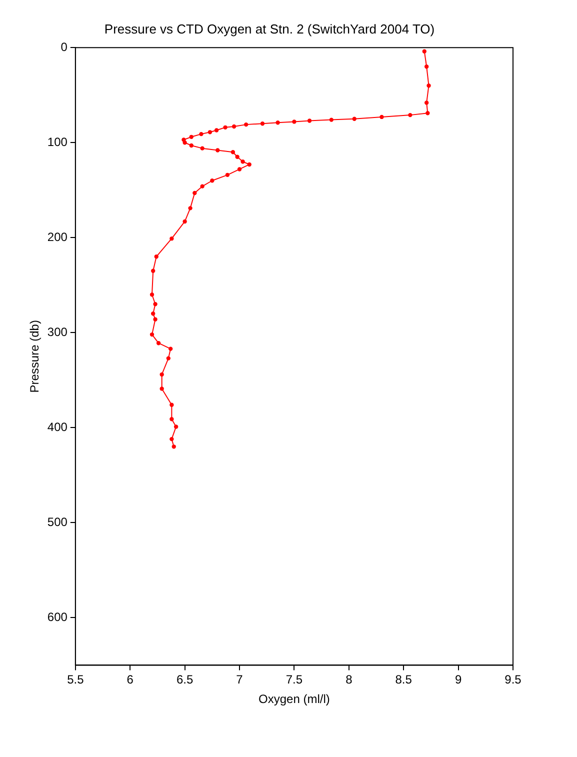 Image resolution: width=577 pixels, height=757 pixels. What do you see at coordinates (403, 679) in the screenshot?
I see `x-tick-label: 8.5` at bounding box center [403, 679].